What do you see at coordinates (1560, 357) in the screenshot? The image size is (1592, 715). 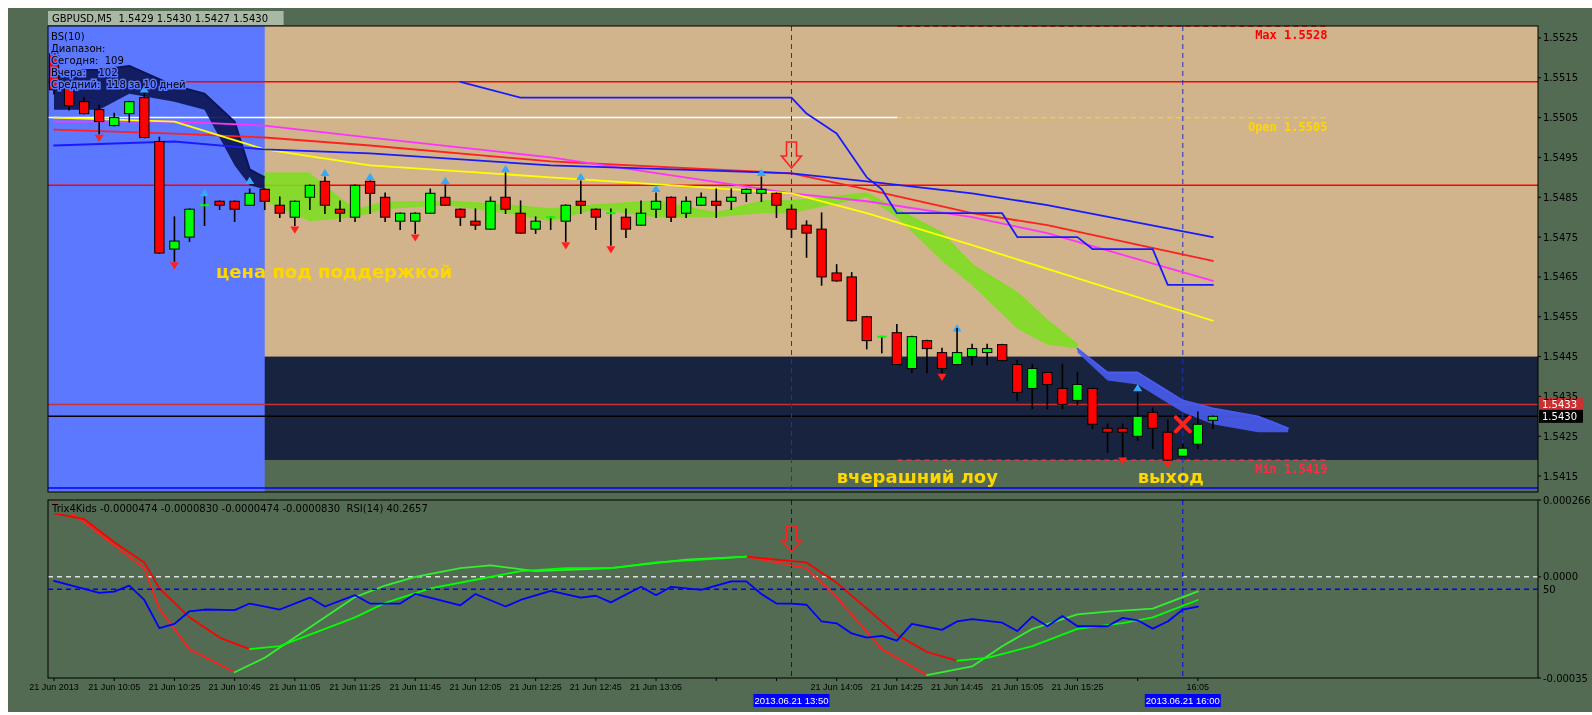 I see `y-tick-label: 1.5445` at bounding box center [1560, 357].